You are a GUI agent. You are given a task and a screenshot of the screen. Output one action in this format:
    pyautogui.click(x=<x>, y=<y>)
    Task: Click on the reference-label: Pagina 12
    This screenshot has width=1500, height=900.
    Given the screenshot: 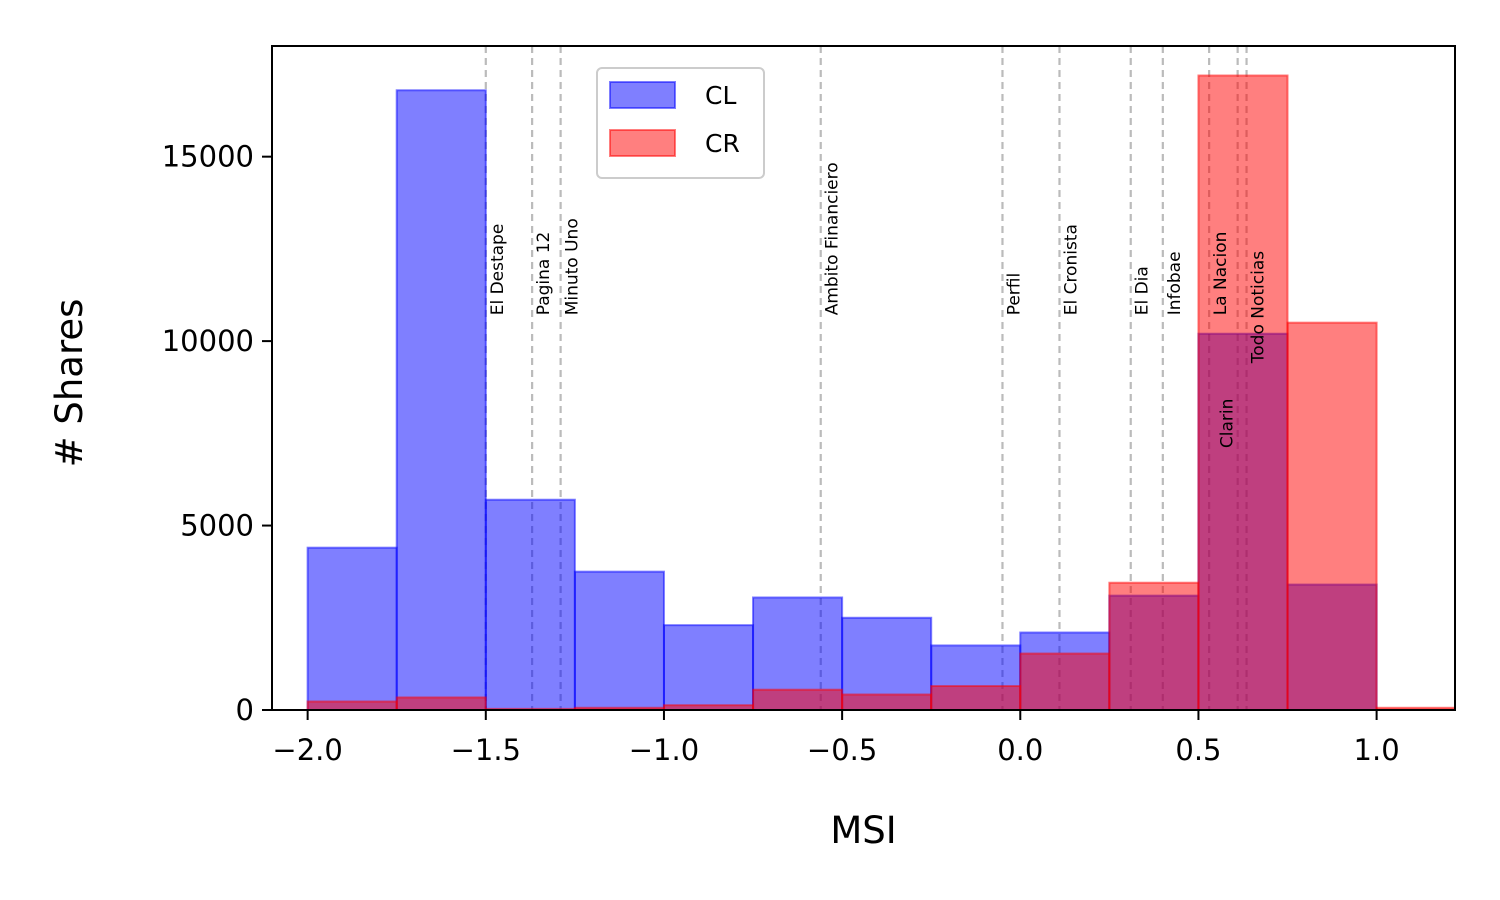 What is the action you would take?
    pyautogui.click(x=544, y=274)
    